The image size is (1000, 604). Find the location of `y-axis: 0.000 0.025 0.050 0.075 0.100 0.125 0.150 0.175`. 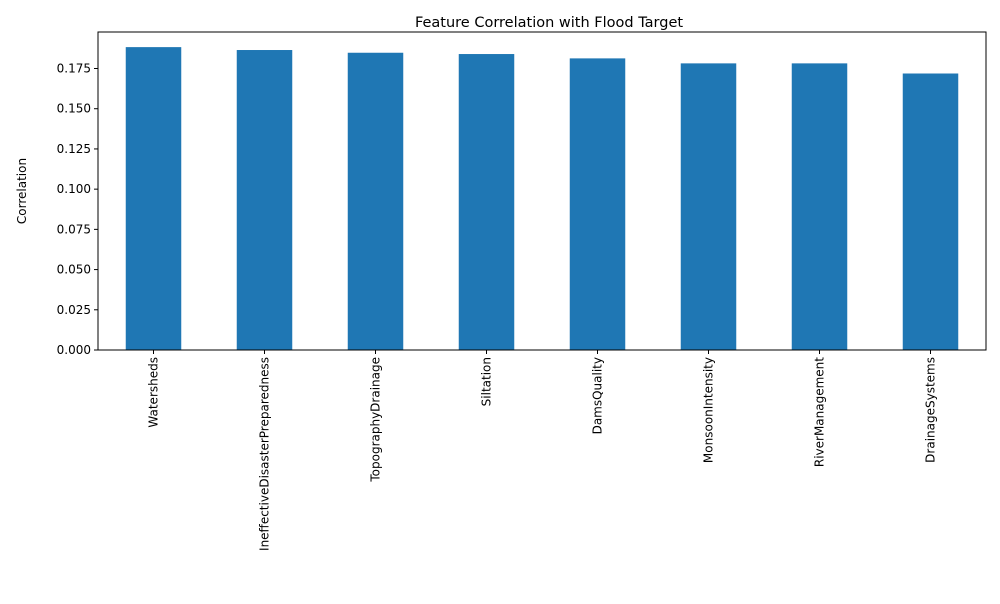

y-axis: 0.000 0.025 0.050 0.075 0.100 0.125 0.150 0.175 is located at coordinates (77, 209).